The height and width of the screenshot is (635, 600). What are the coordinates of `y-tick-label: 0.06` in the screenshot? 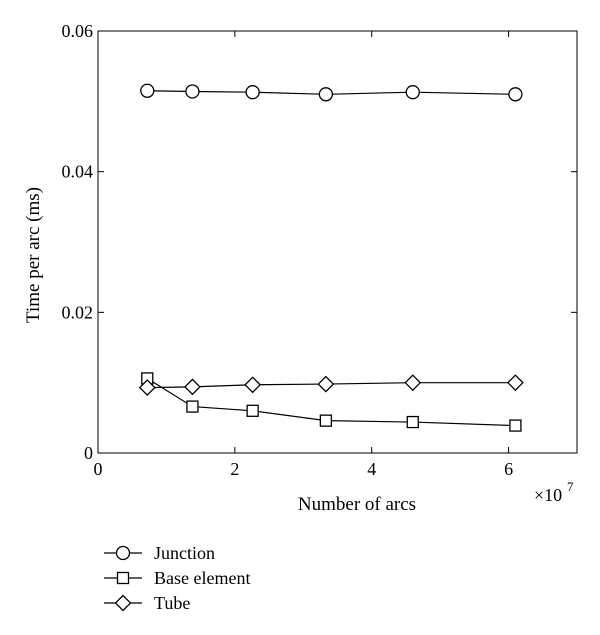 It's located at (78, 31).